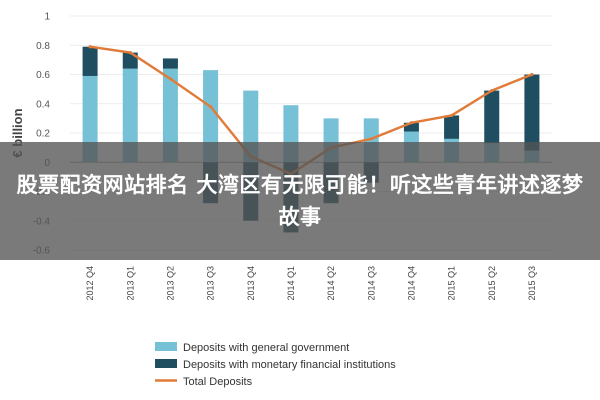 This screenshot has width=600, height=400. What do you see at coordinates (130, 283) in the screenshot?
I see `x-tick-label: 2013 Q1` at bounding box center [130, 283].